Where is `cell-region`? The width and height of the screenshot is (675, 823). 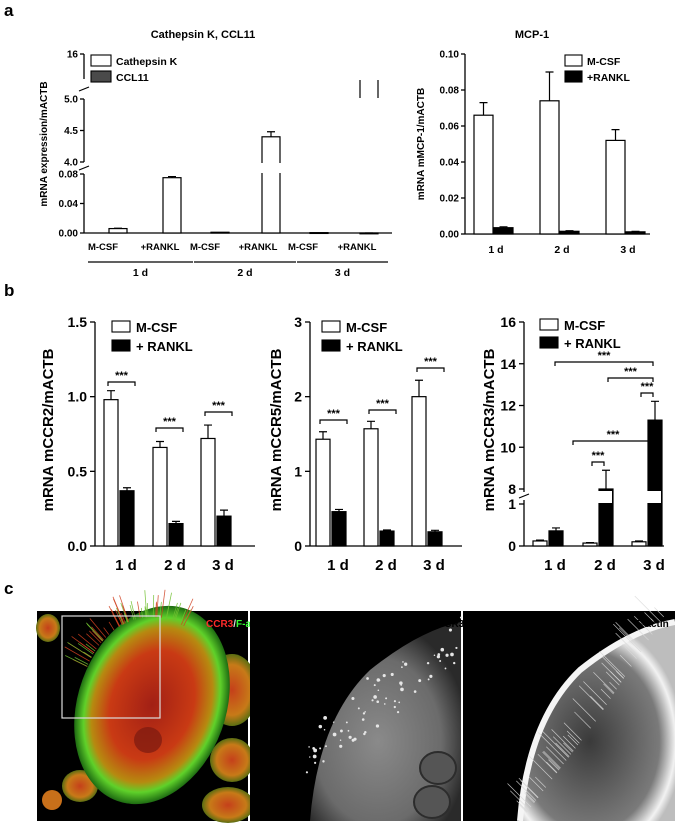
cell-region is located at coordinates (597, 721).